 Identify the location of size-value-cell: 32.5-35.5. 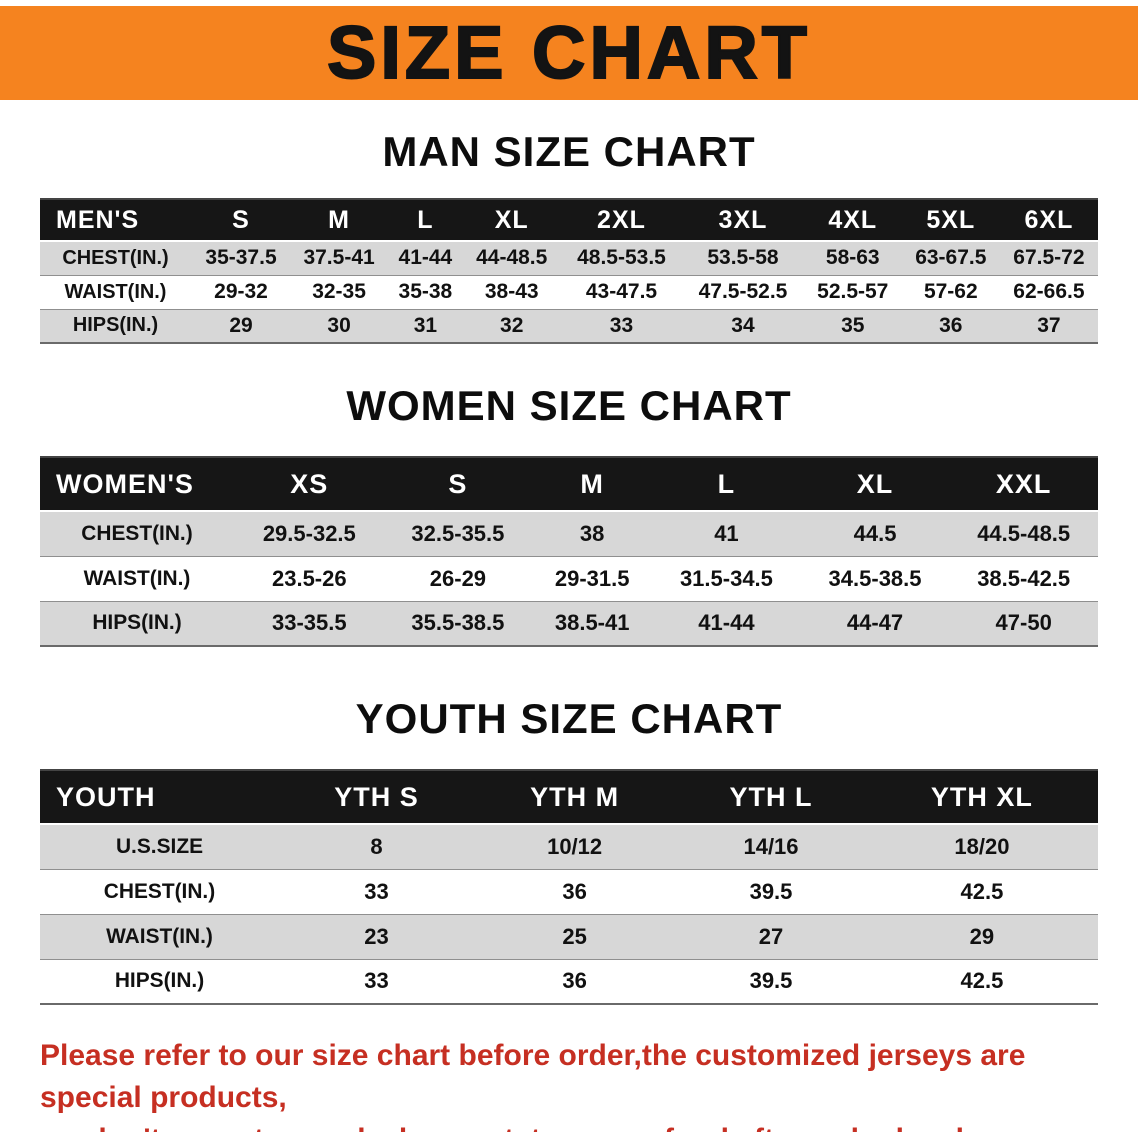
(458, 533).